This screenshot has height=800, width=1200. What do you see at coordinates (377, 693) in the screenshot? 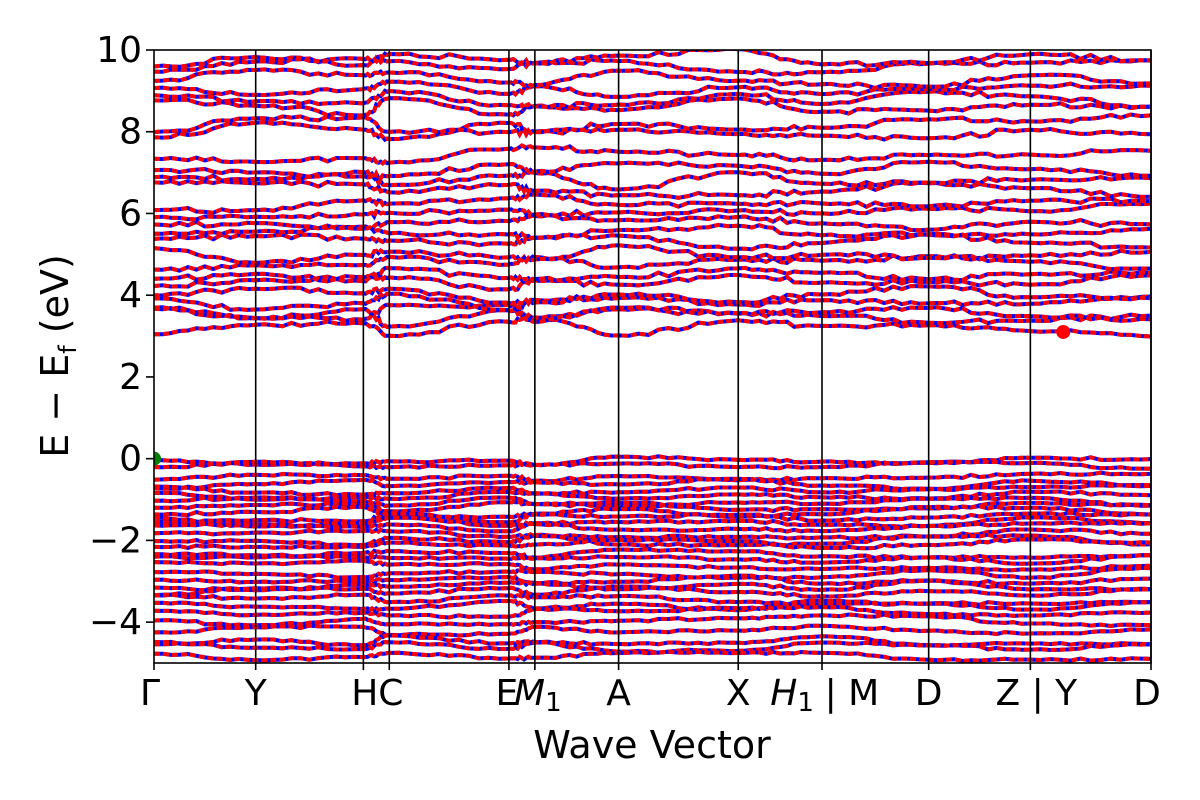
I see `x-tick-label: HC` at bounding box center [377, 693].